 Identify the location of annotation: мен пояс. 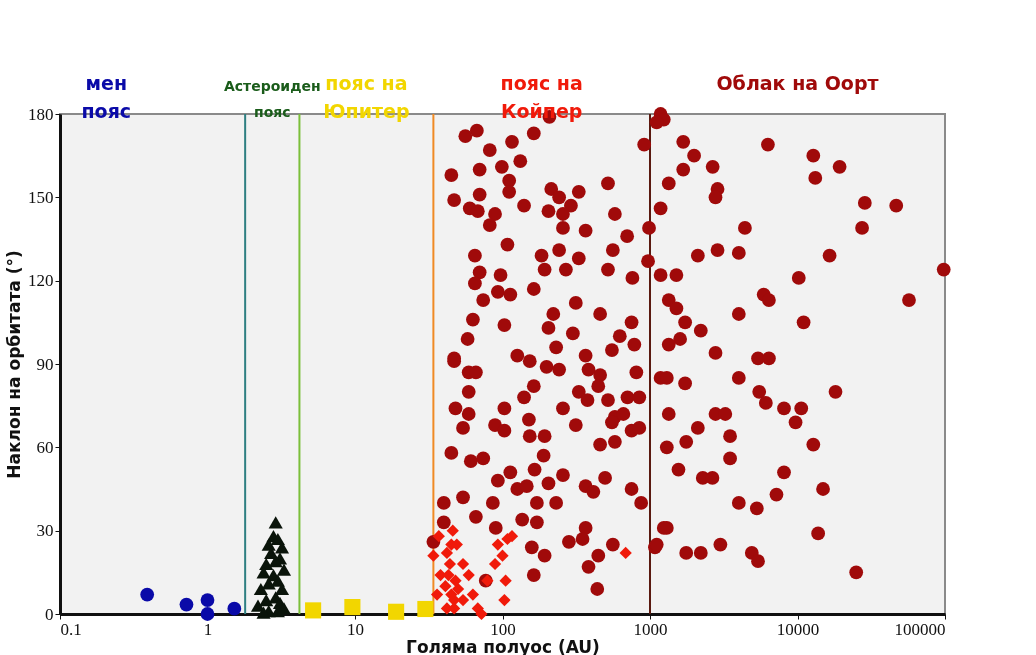
(106, 97).